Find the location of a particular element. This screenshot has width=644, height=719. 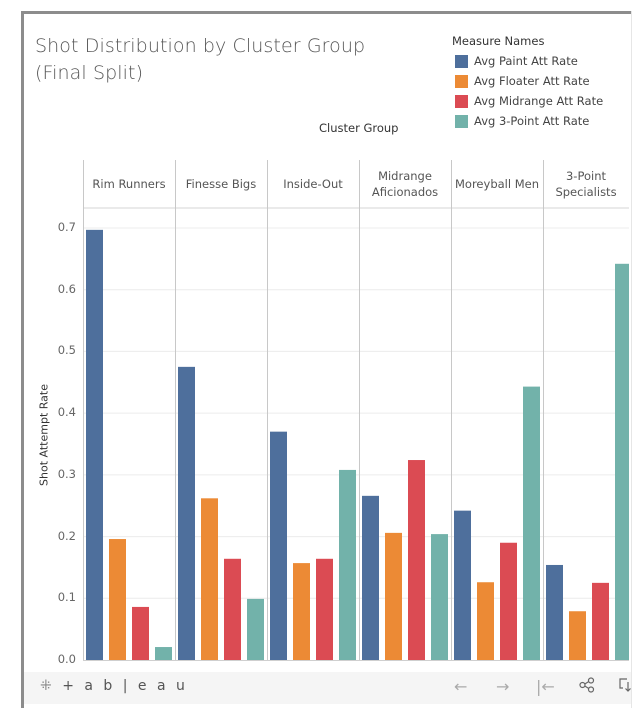

bar-avg-3-point-att-rate-finesse-bigs is located at coordinates (255, 629).